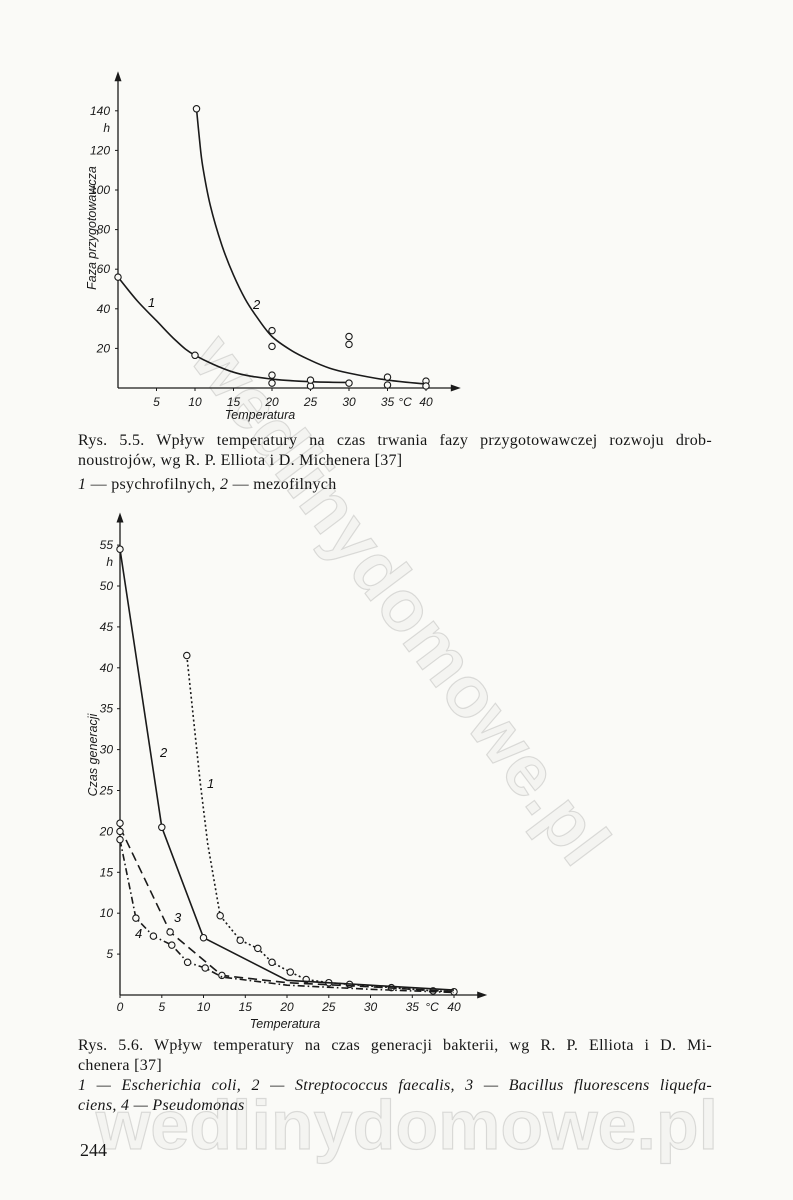  What do you see at coordinates (107, 627) in the screenshot?
I see `y-tick-label: 45` at bounding box center [107, 627].